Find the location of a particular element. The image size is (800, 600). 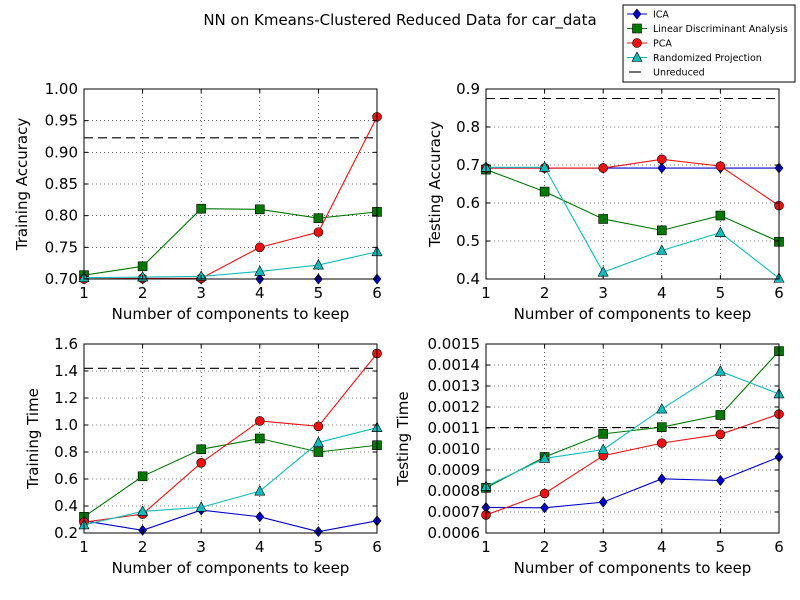

series-line-ica is located at coordinates (632, 482).